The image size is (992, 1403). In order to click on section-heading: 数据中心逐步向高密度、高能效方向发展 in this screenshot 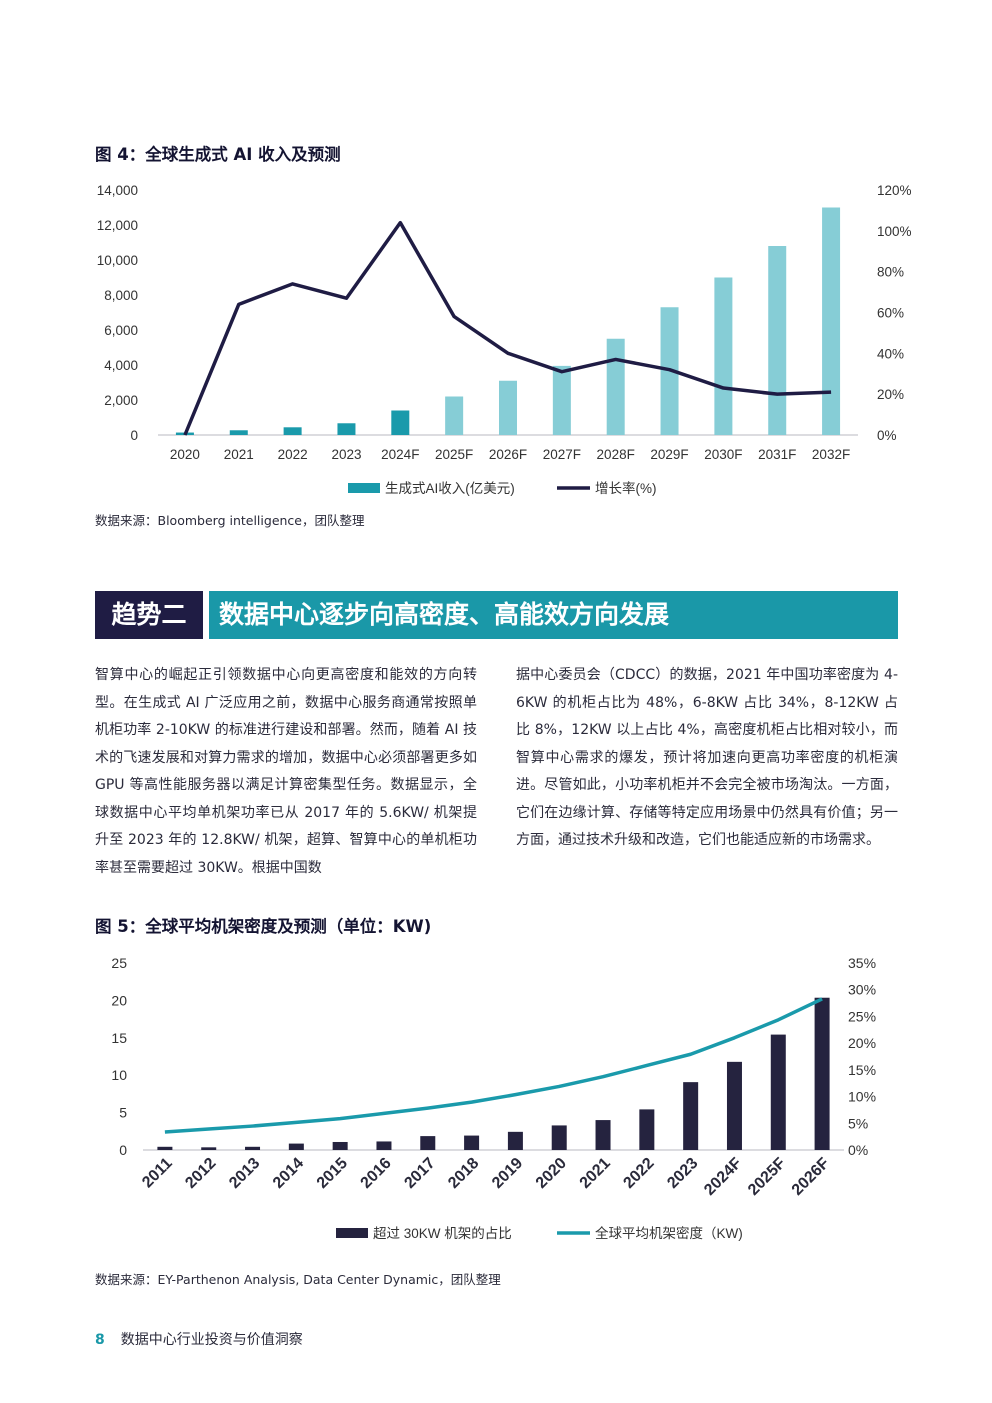, I will do `click(553, 615)`.